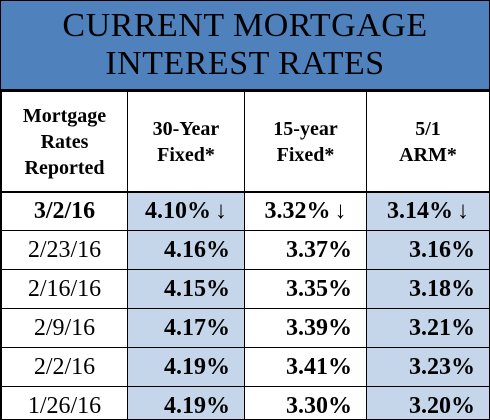 The image size is (490, 420). What do you see at coordinates (427, 328) in the screenshot?
I see `rate-arm-cell: 3.21%` at bounding box center [427, 328].